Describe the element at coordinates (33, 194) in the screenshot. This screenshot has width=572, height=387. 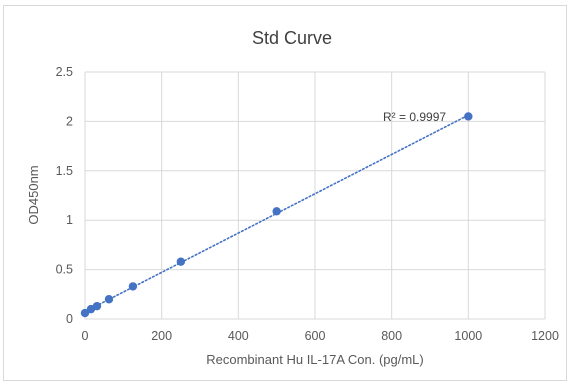
I see `y-axis-label: OD450nm` at that location.